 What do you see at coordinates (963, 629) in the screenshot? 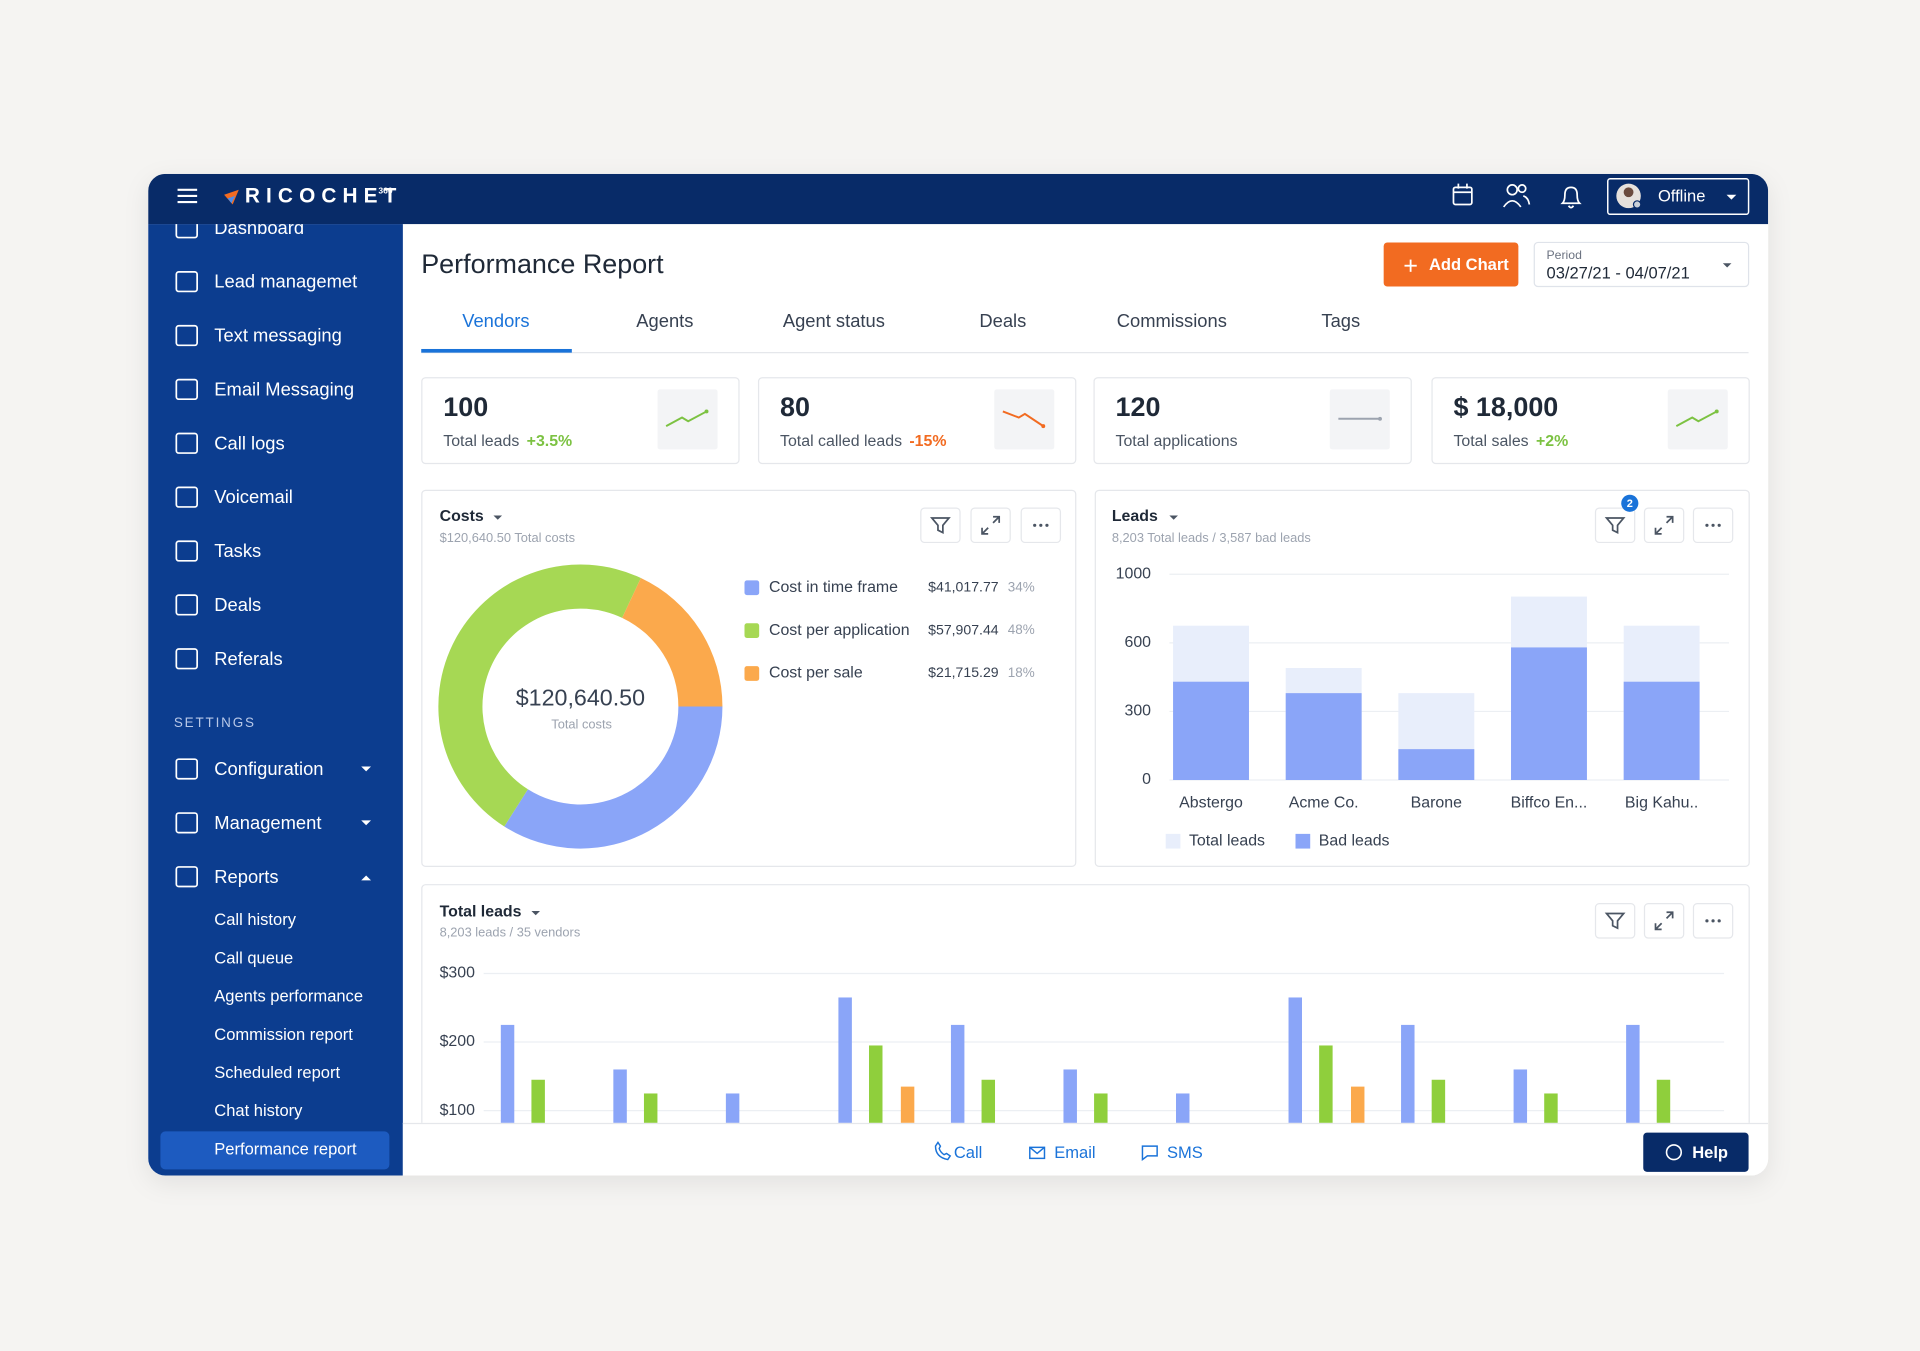
I see `legend-amount: $57,907.44` at bounding box center [963, 629].